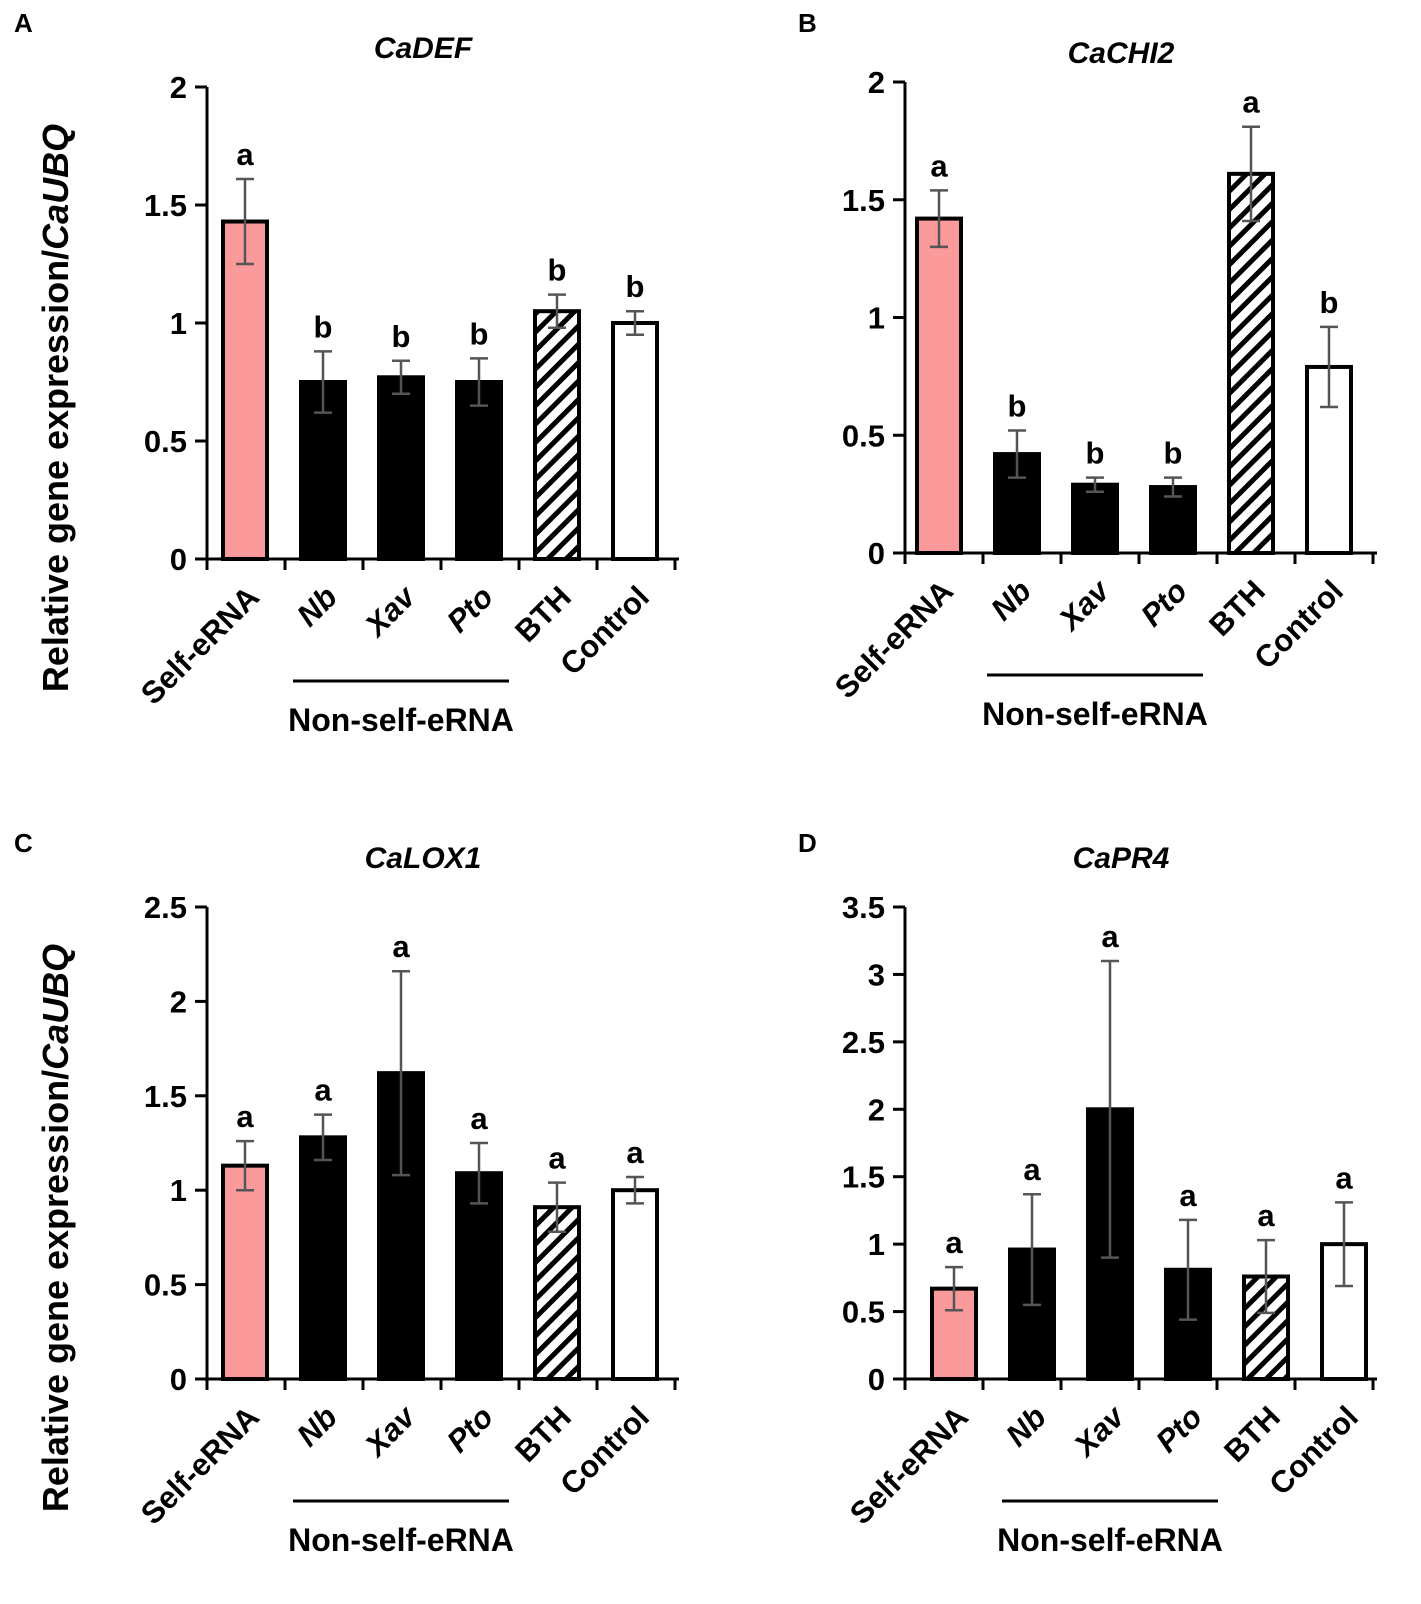  Describe the element at coordinates (423, 858) in the screenshot. I see `chart-title: CaLOX1` at that location.